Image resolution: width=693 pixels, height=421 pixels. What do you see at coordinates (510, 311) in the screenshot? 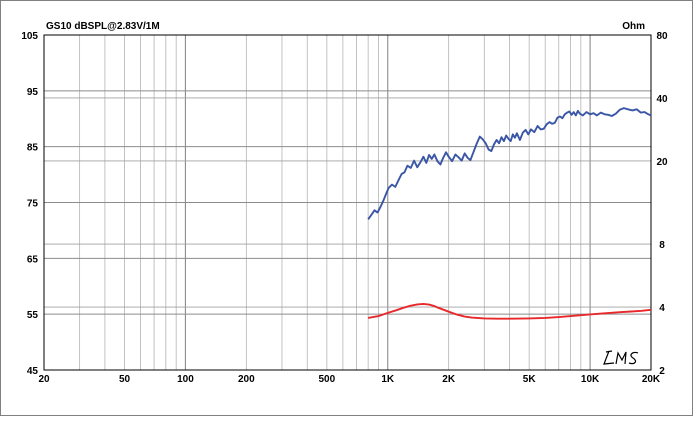
I see `impedance-series-line` at bounding box center [510, 311].